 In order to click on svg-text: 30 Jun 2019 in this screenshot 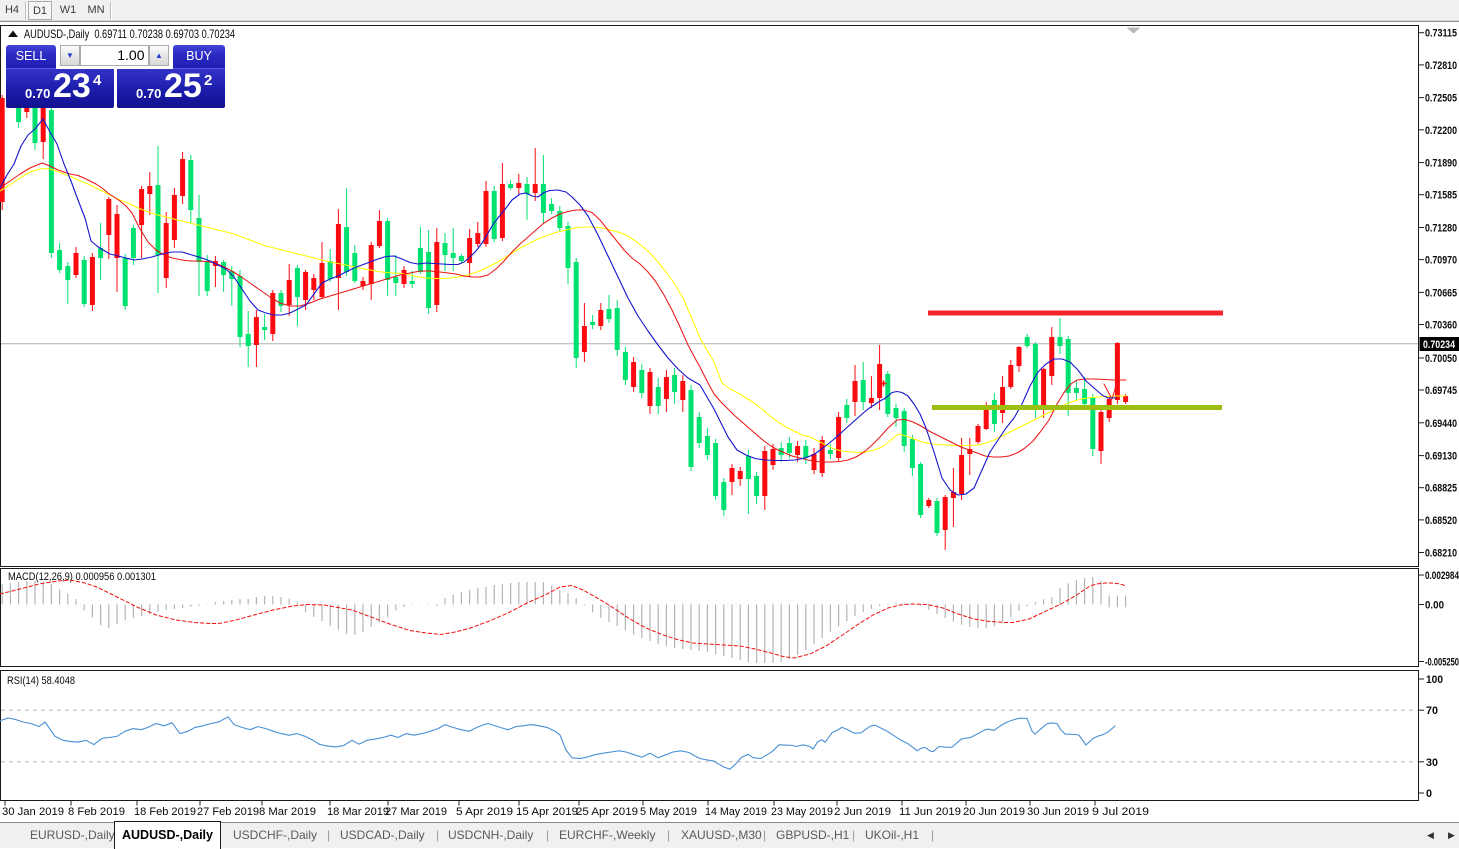, I will do `click(1058, 812)`.